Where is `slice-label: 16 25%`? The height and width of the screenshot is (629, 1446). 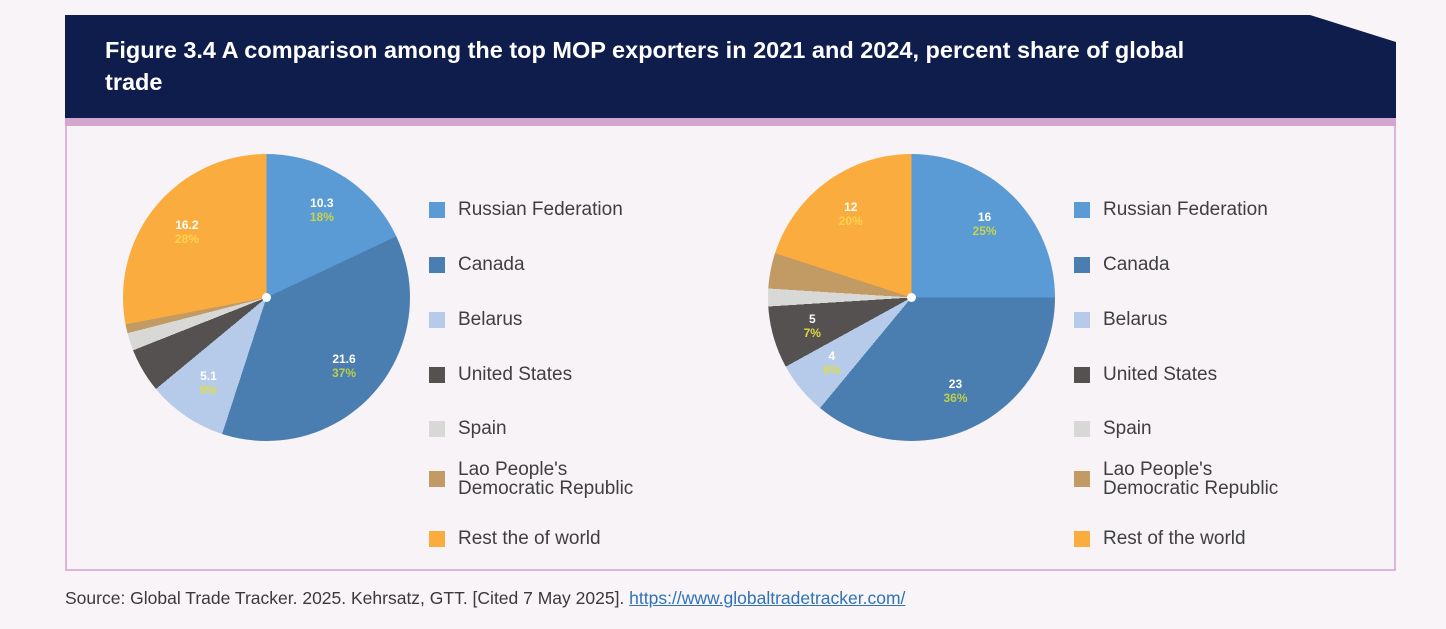 slice-label: 16 25% is located at coordinates (985, 224).